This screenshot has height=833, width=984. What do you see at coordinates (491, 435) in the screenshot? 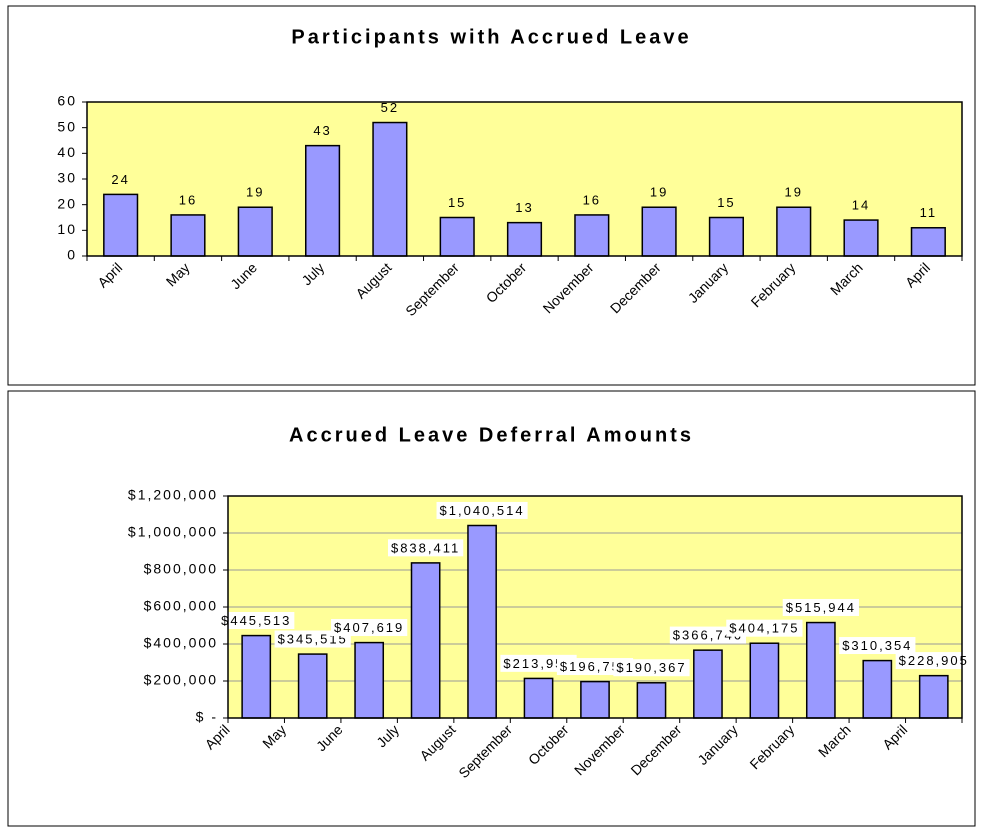
I see `chart-title: Accrued Leave Deferral Amounts` at bounding box center [491, 435].